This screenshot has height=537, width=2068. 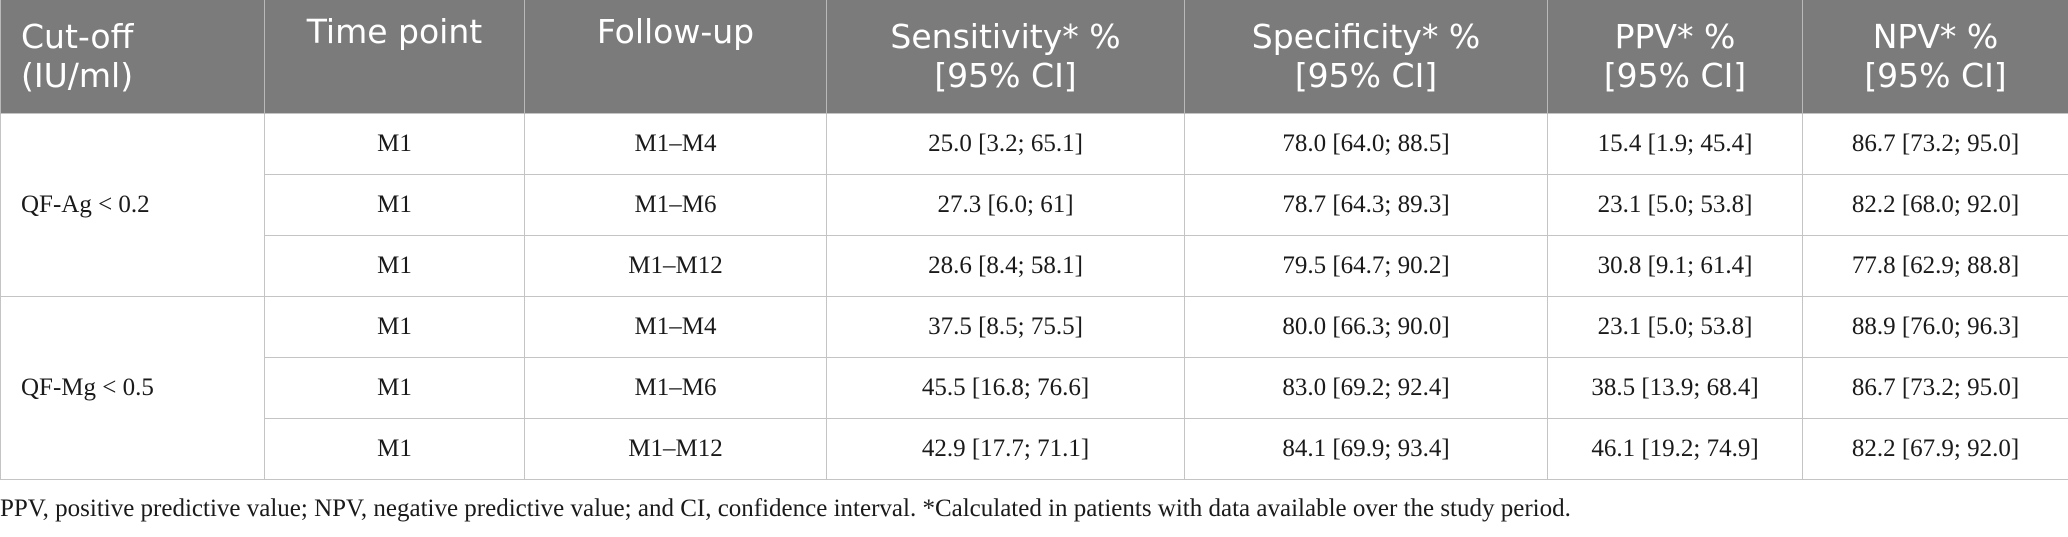 I want to click on header-cutoff: Cut-off (IU/ml), so click(x=132, y=56).